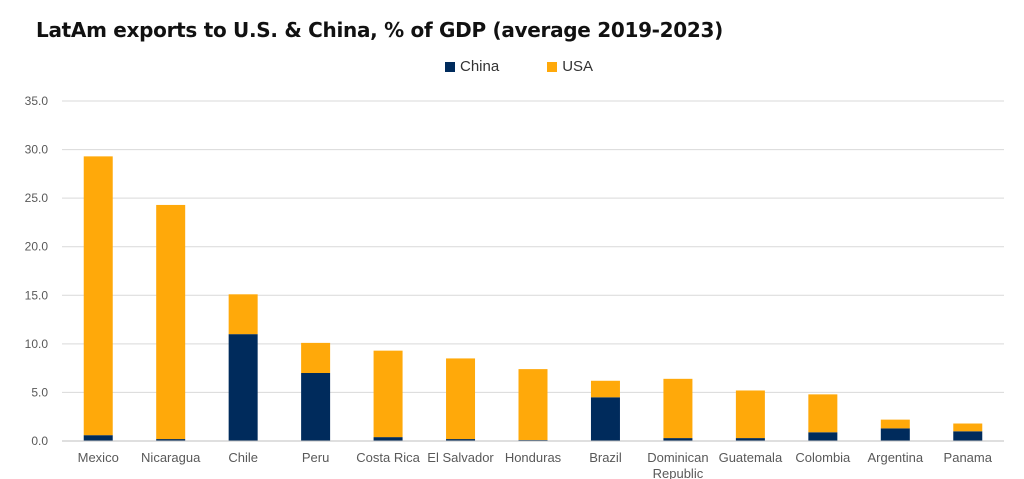 This screenshot has width=1024, height=479. I want to click on chart-legend: China USA, so click(543, 66).